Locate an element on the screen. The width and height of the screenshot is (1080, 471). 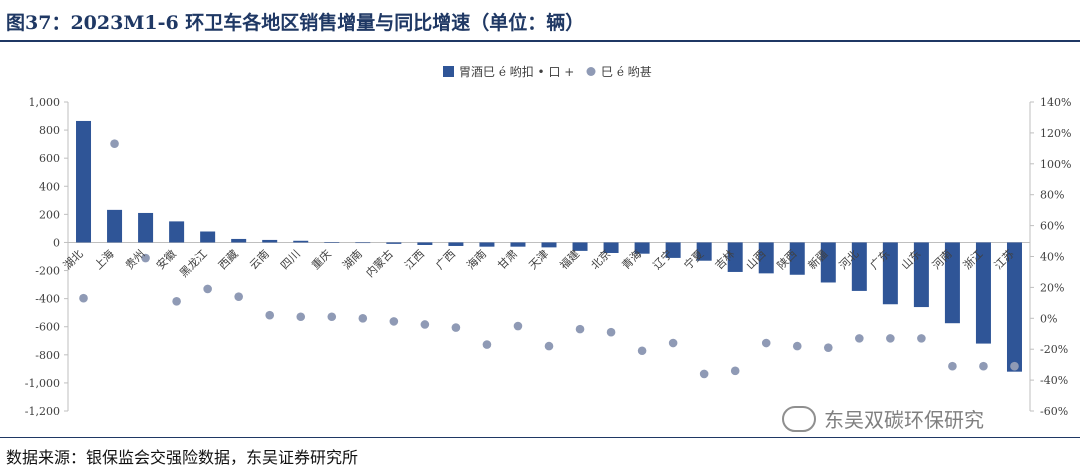
y-left-tick-label: 400 is located at coordinates (49, 186).